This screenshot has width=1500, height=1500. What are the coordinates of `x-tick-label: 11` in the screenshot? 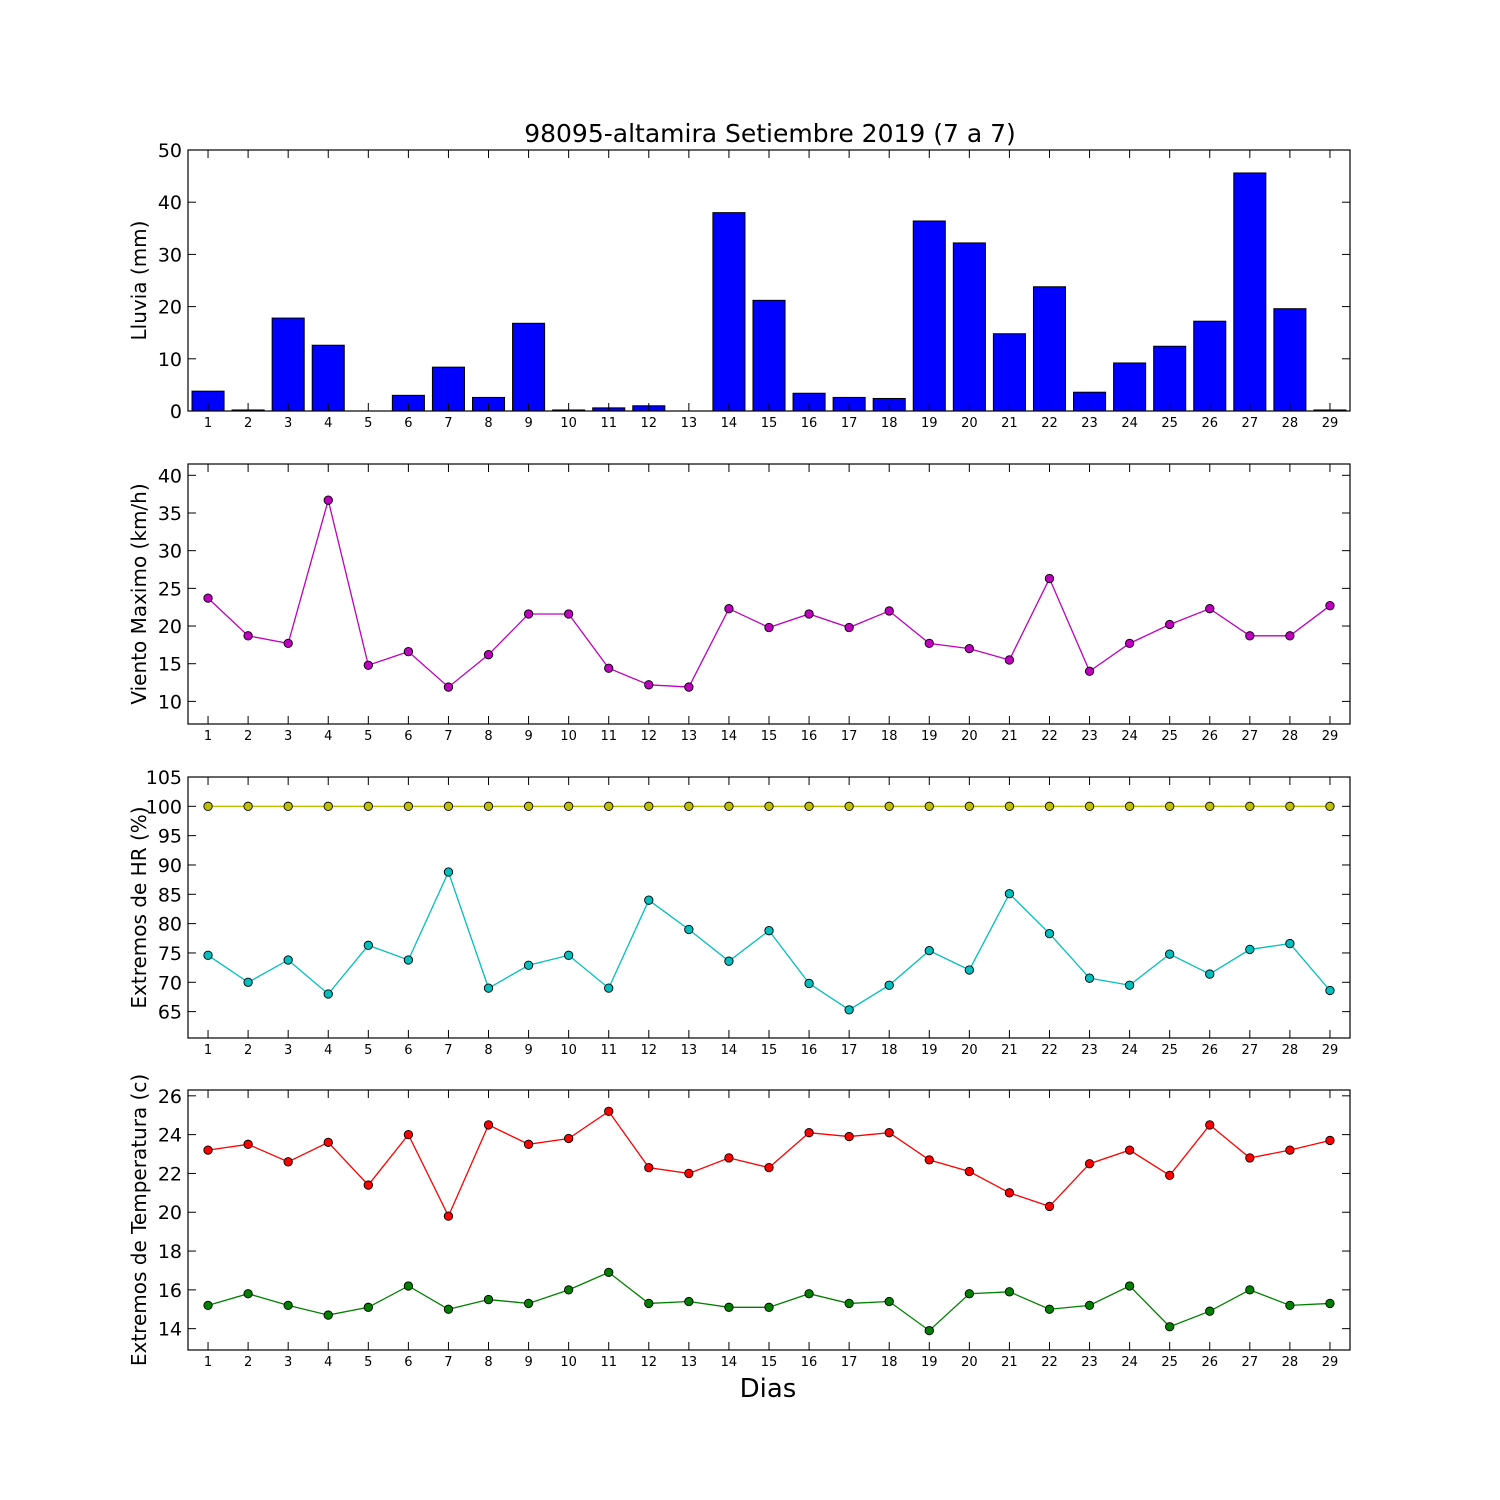 It's located at (608, 1050).